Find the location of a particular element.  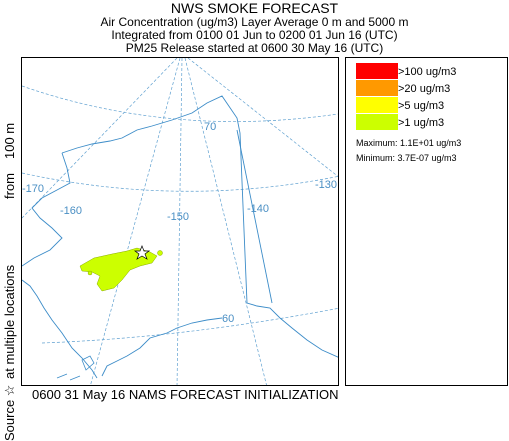

lat-label-60: 60 is located at coordinates (228, 319).